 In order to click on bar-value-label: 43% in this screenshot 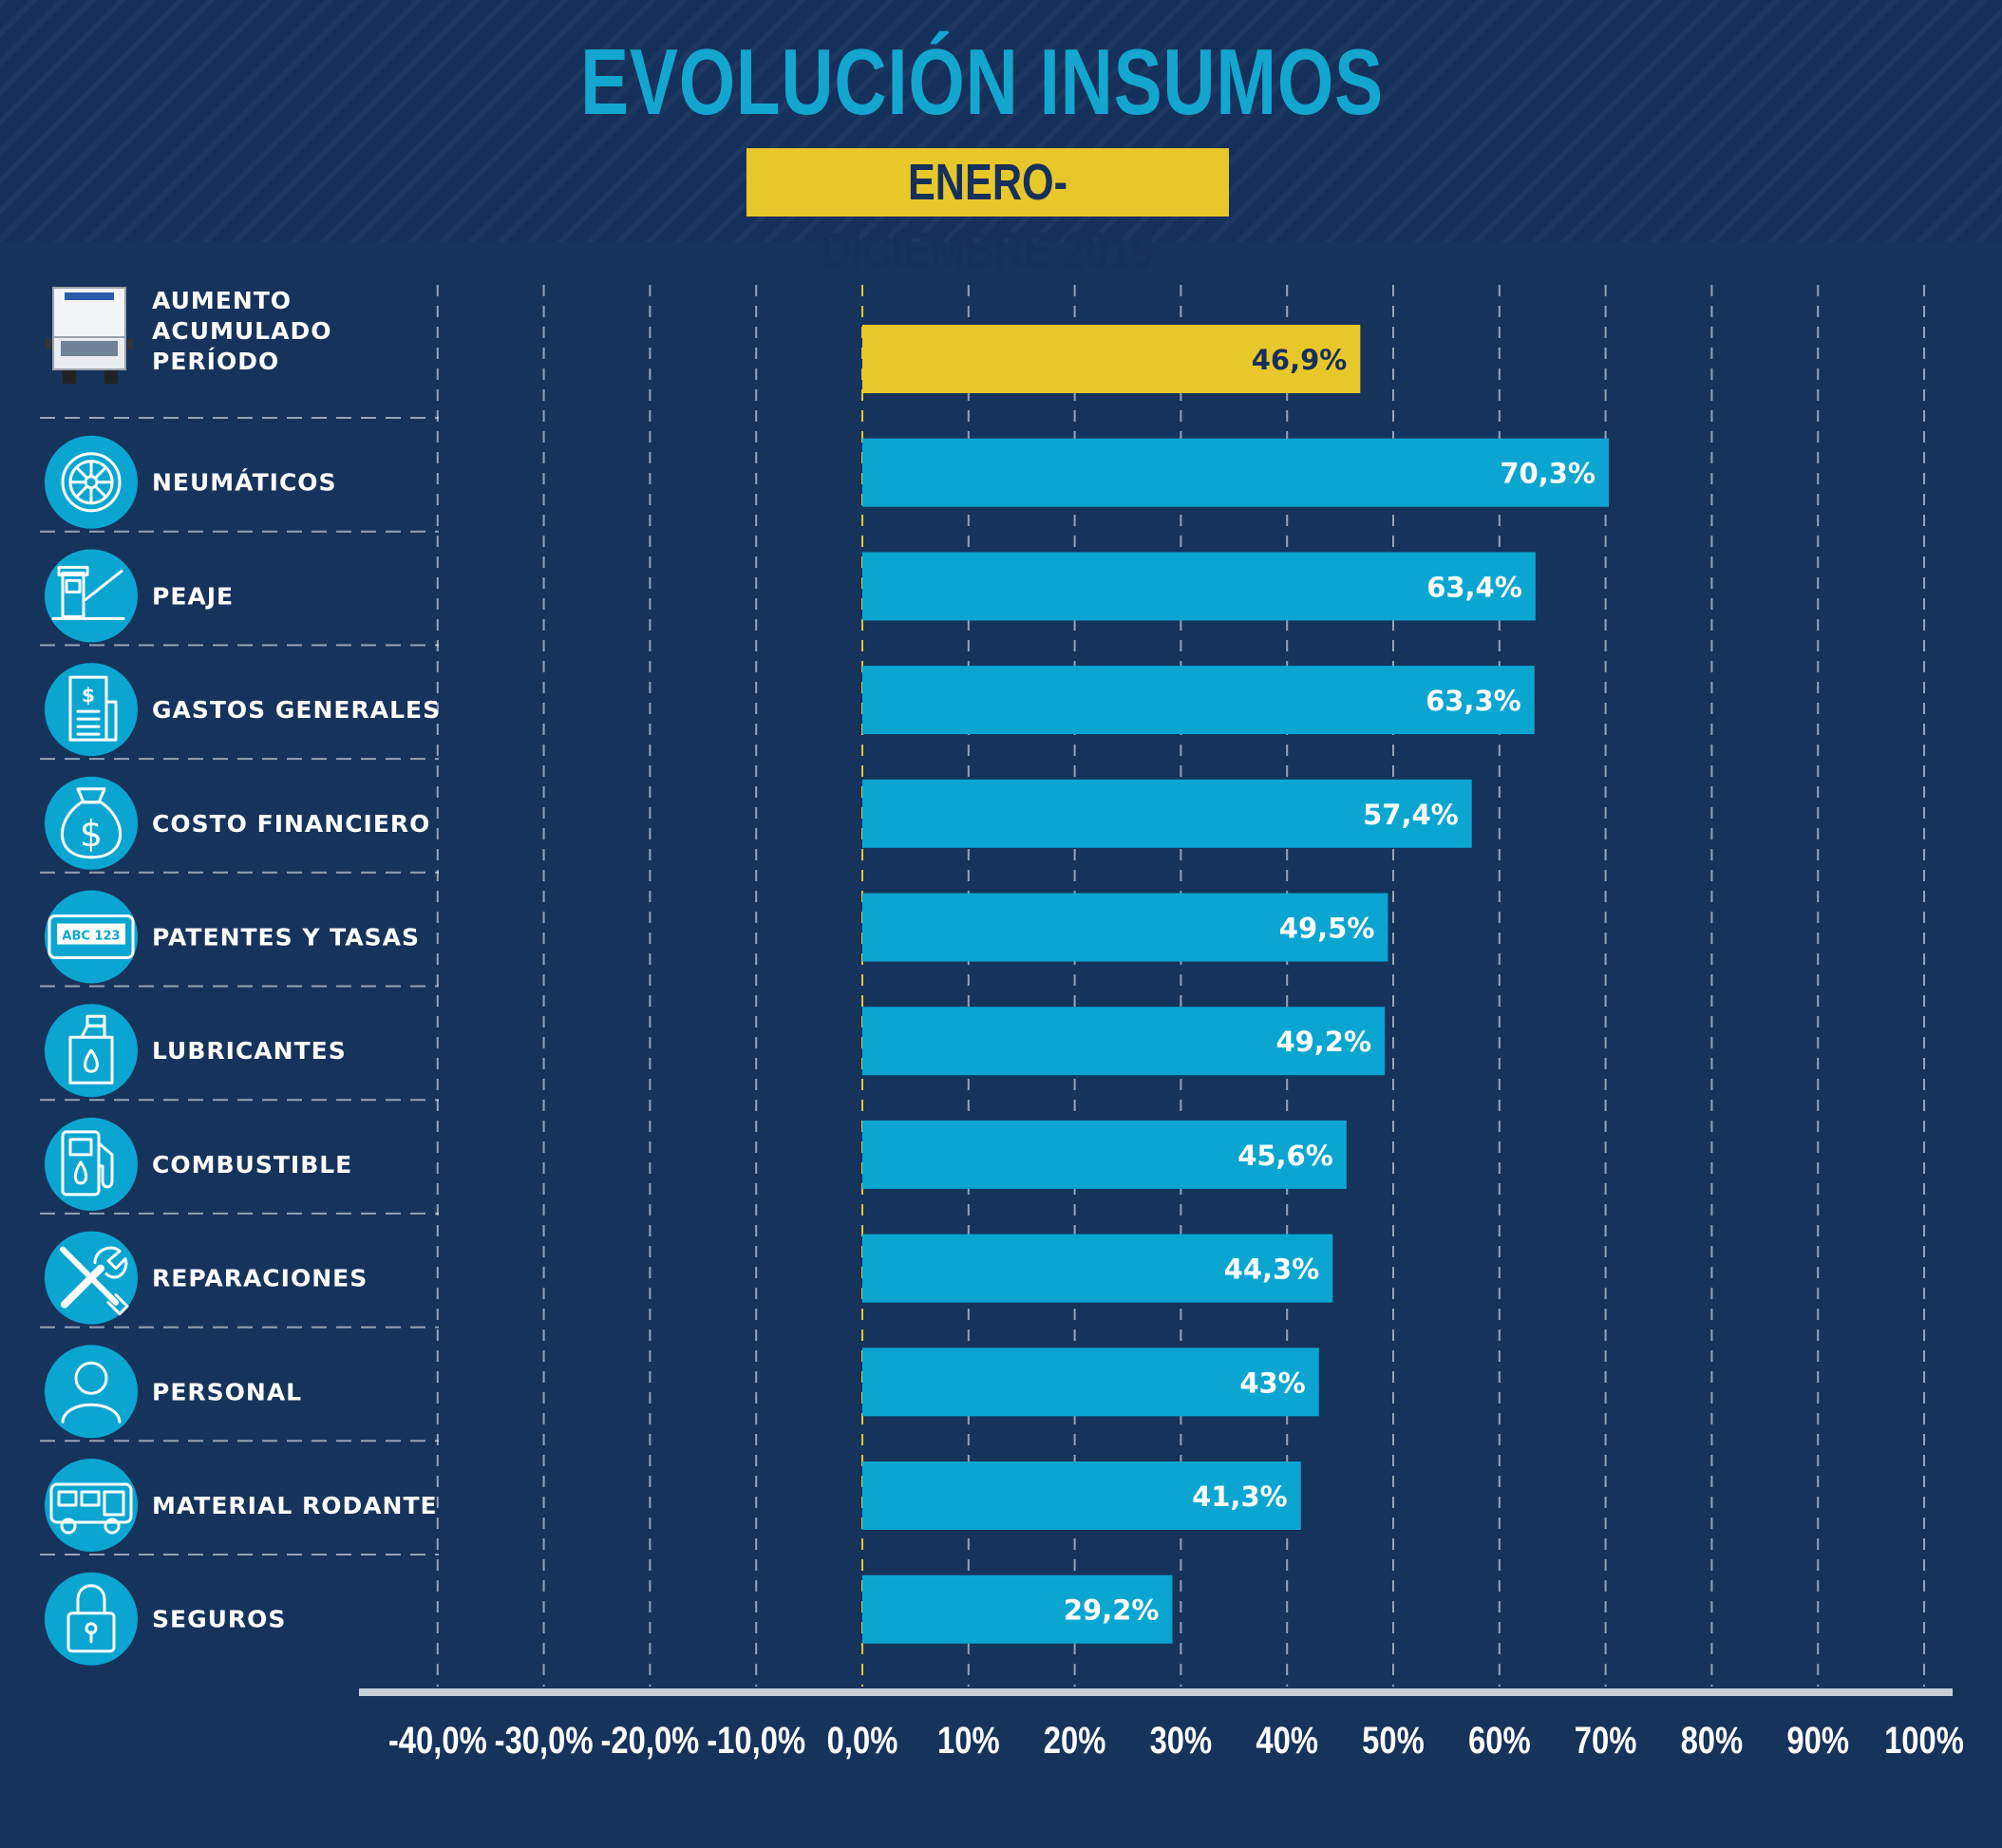, I will do `click(1272, 1383)`.